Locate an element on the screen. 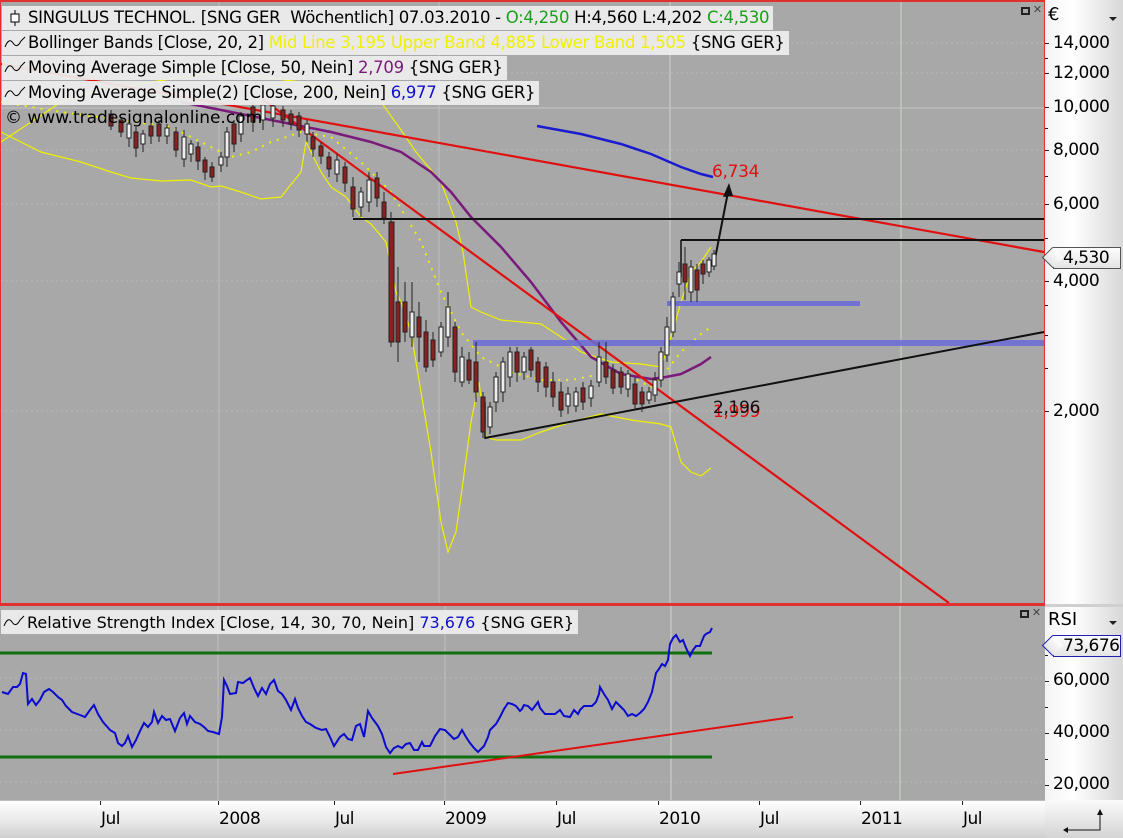 The height and width of the screenshot is (838, 1123). axis-corner is located at coordinates (1084, 819).